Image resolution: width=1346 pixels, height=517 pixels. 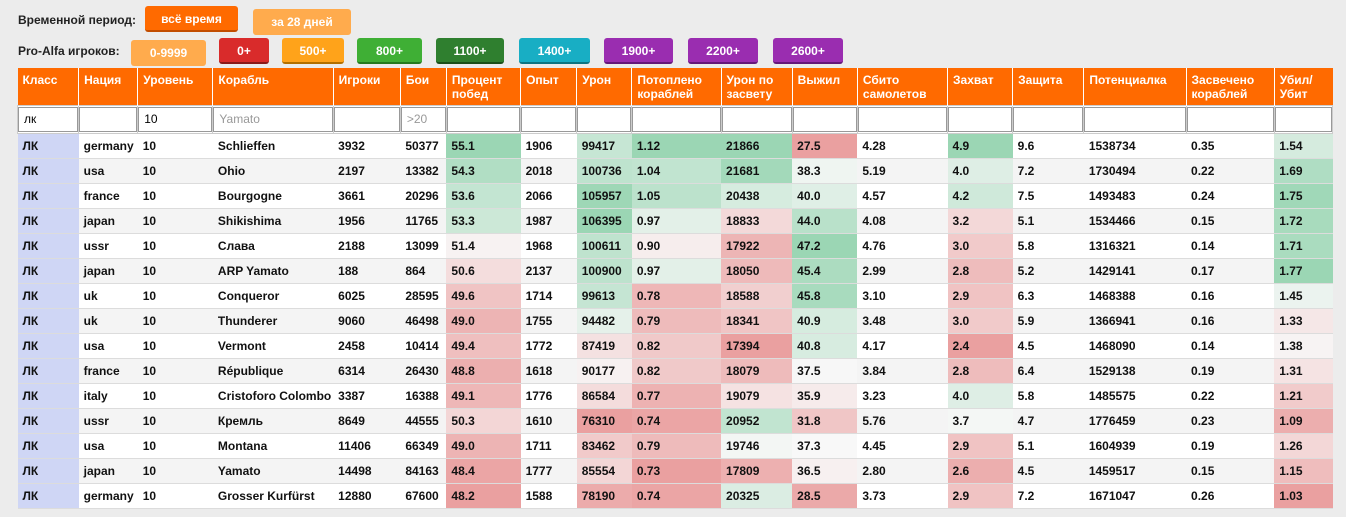 What do you see at coordinates (902, 196) in the screenshot?
I see `cell-planes-shot: 4.57` at bounding box center [902, 196].